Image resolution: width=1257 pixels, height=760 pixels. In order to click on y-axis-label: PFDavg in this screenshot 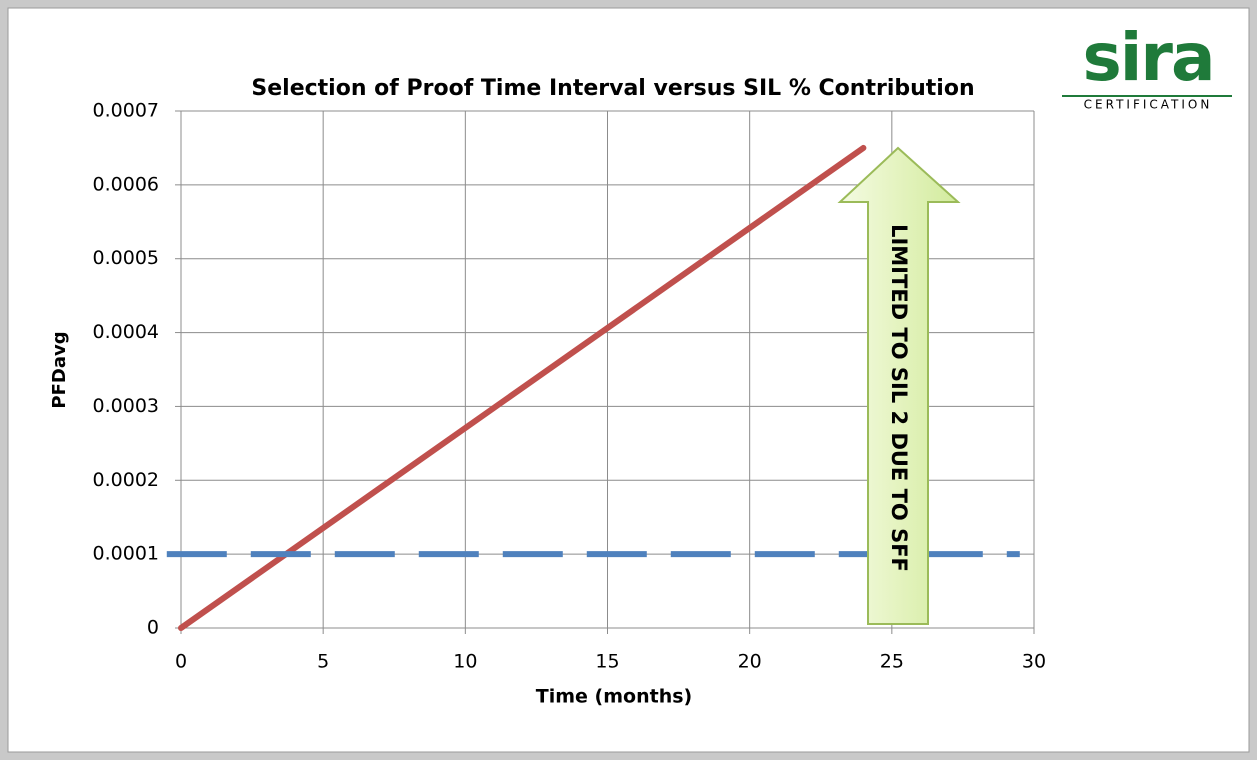, I will do `click(59, 369)`.